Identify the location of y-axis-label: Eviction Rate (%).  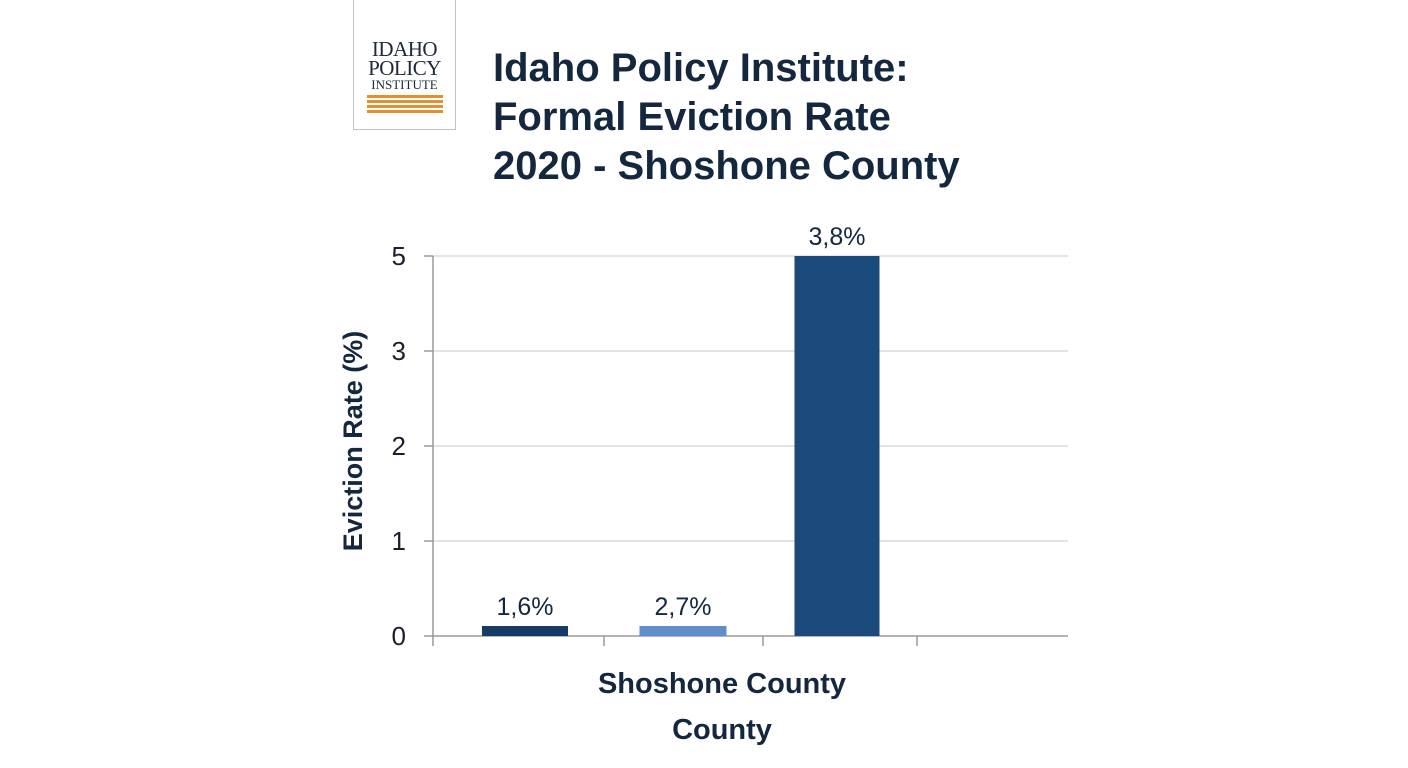
(353, 441).